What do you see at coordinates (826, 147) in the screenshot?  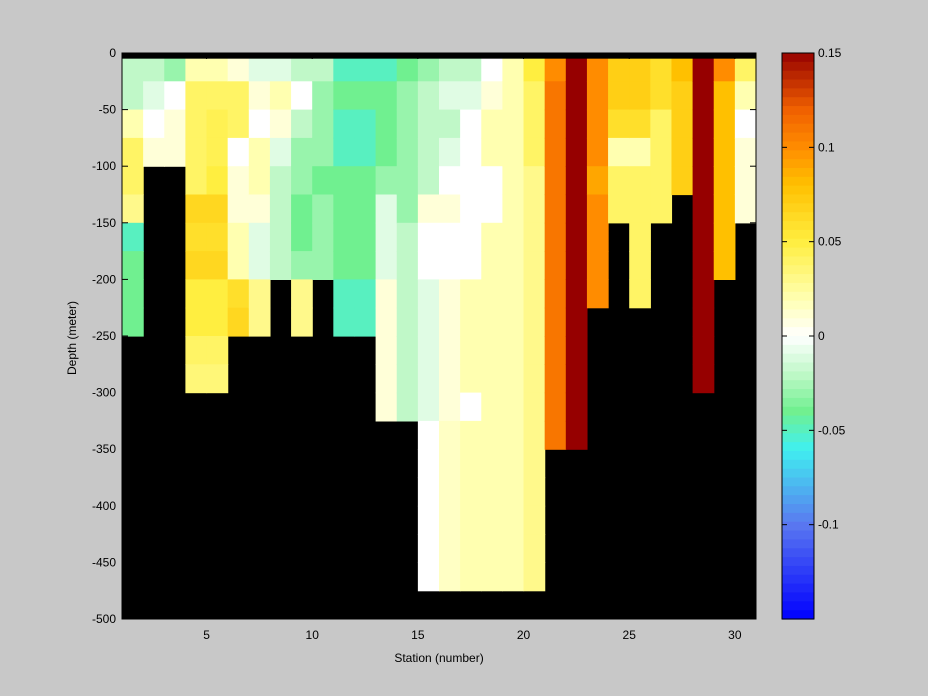 I see `colorbar-tick-label: 0.1` at bounding box center [826, 147].